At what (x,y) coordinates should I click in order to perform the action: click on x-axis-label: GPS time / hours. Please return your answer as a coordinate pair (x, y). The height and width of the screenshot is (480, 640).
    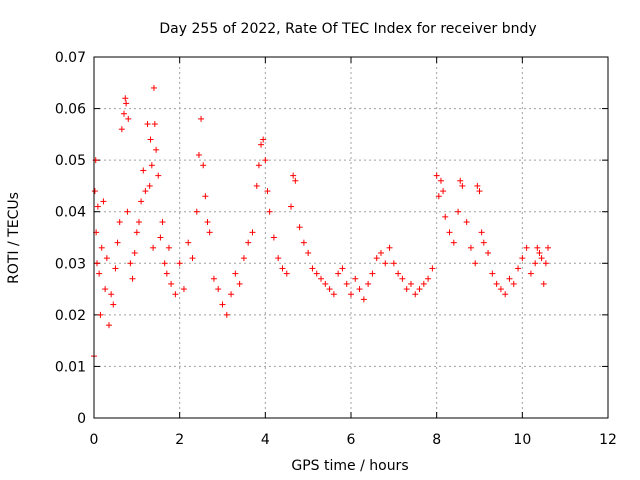
    Looking at the image, I should click on (349, 466).